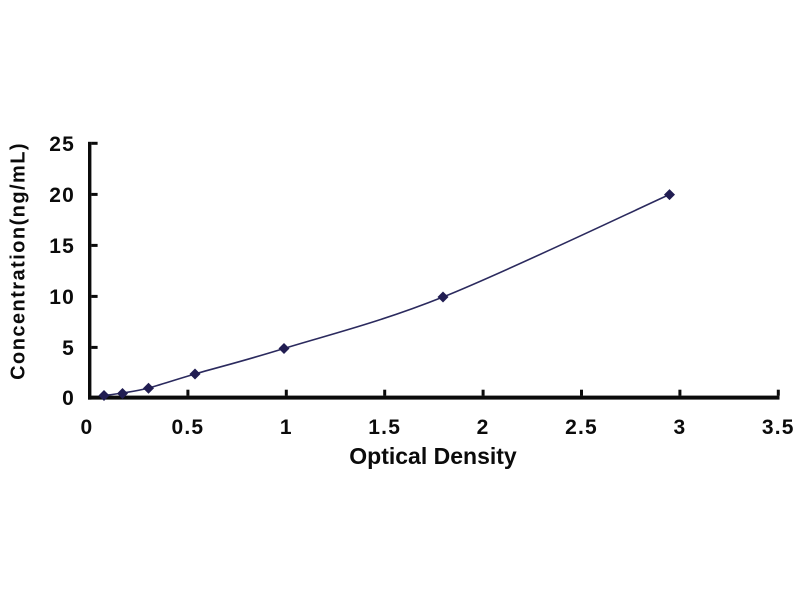  What do you see at coordinates (679, 427) in the screenshot?
I see `svg-text: 3` at bounding box center [679, 427].